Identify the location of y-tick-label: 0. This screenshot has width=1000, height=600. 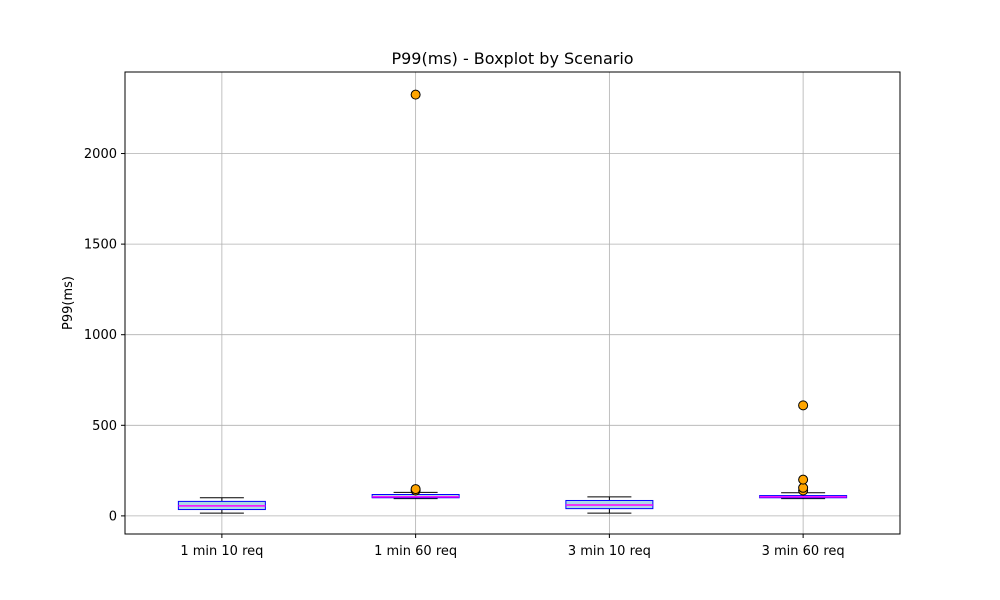
(113, 516).